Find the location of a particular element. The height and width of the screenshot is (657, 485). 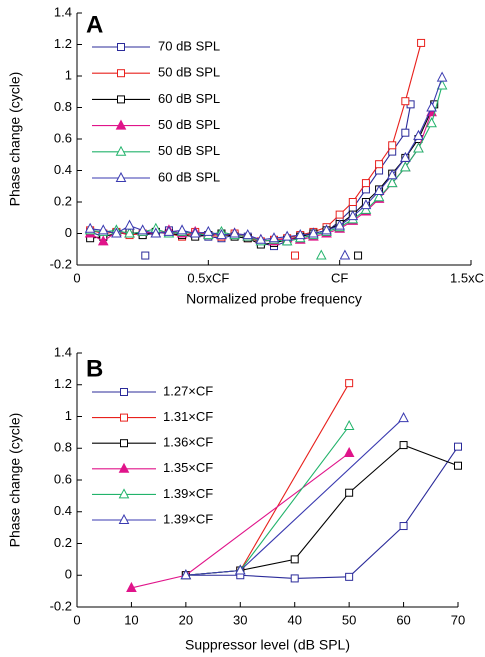

legend-label: 1.27×CF is located at coordinates (188, 390).